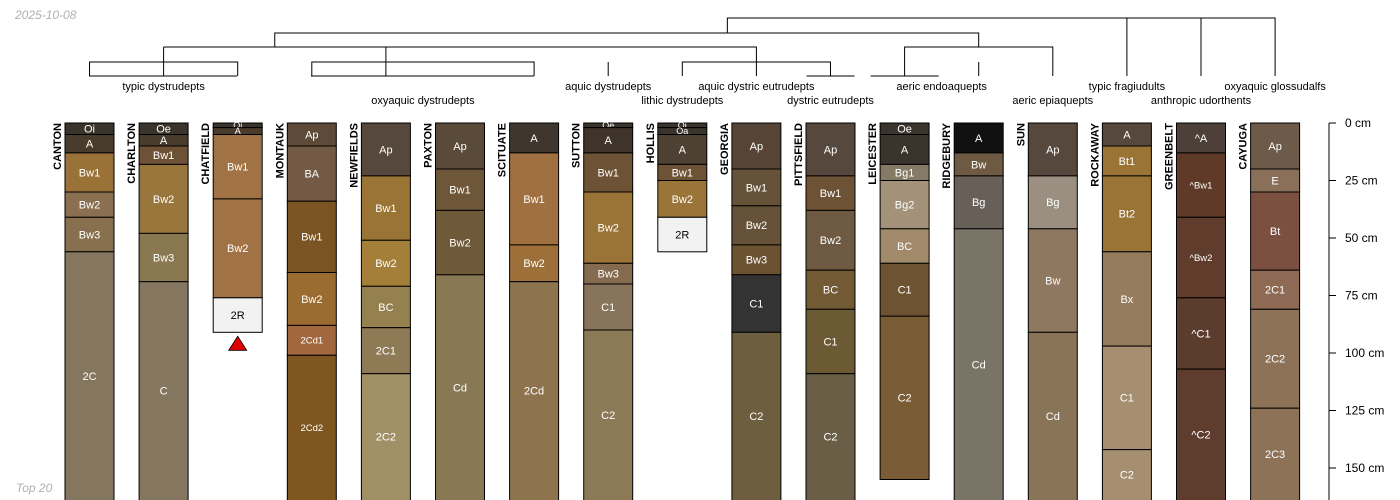  Describe the element at coordinates (1053, 417) in the screenshot. I see `horizon-label: Cd` at that location.